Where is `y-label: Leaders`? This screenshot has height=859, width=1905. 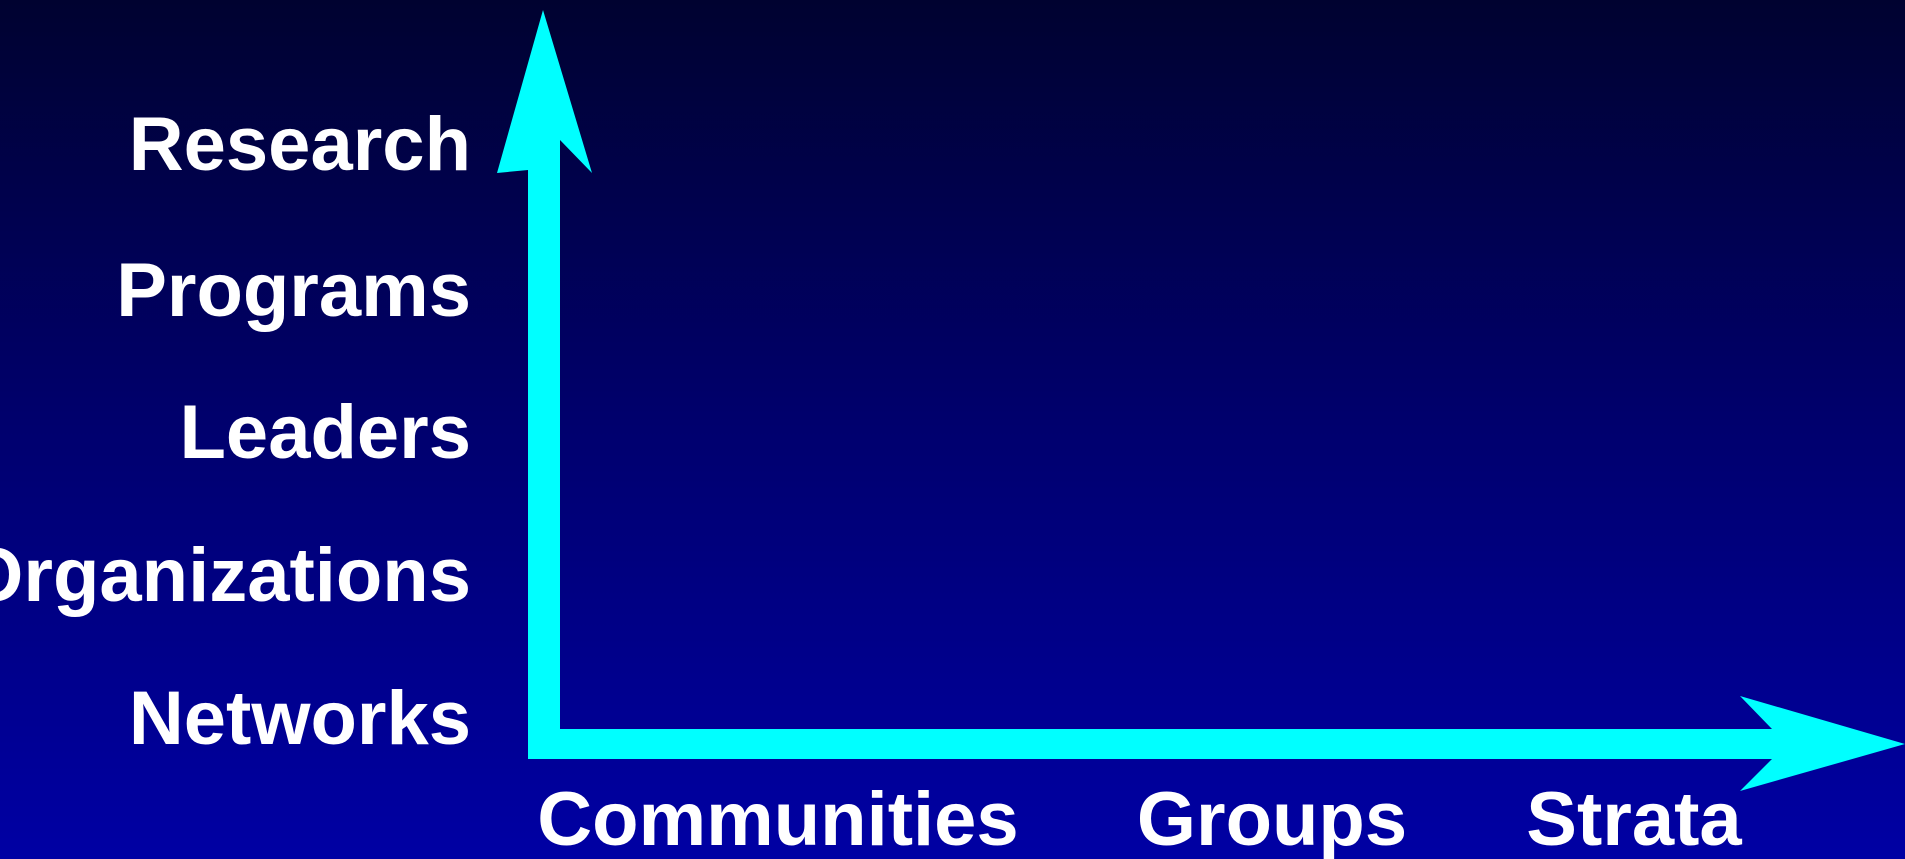 y-label: Leaders is located at coordinates (326, 432).